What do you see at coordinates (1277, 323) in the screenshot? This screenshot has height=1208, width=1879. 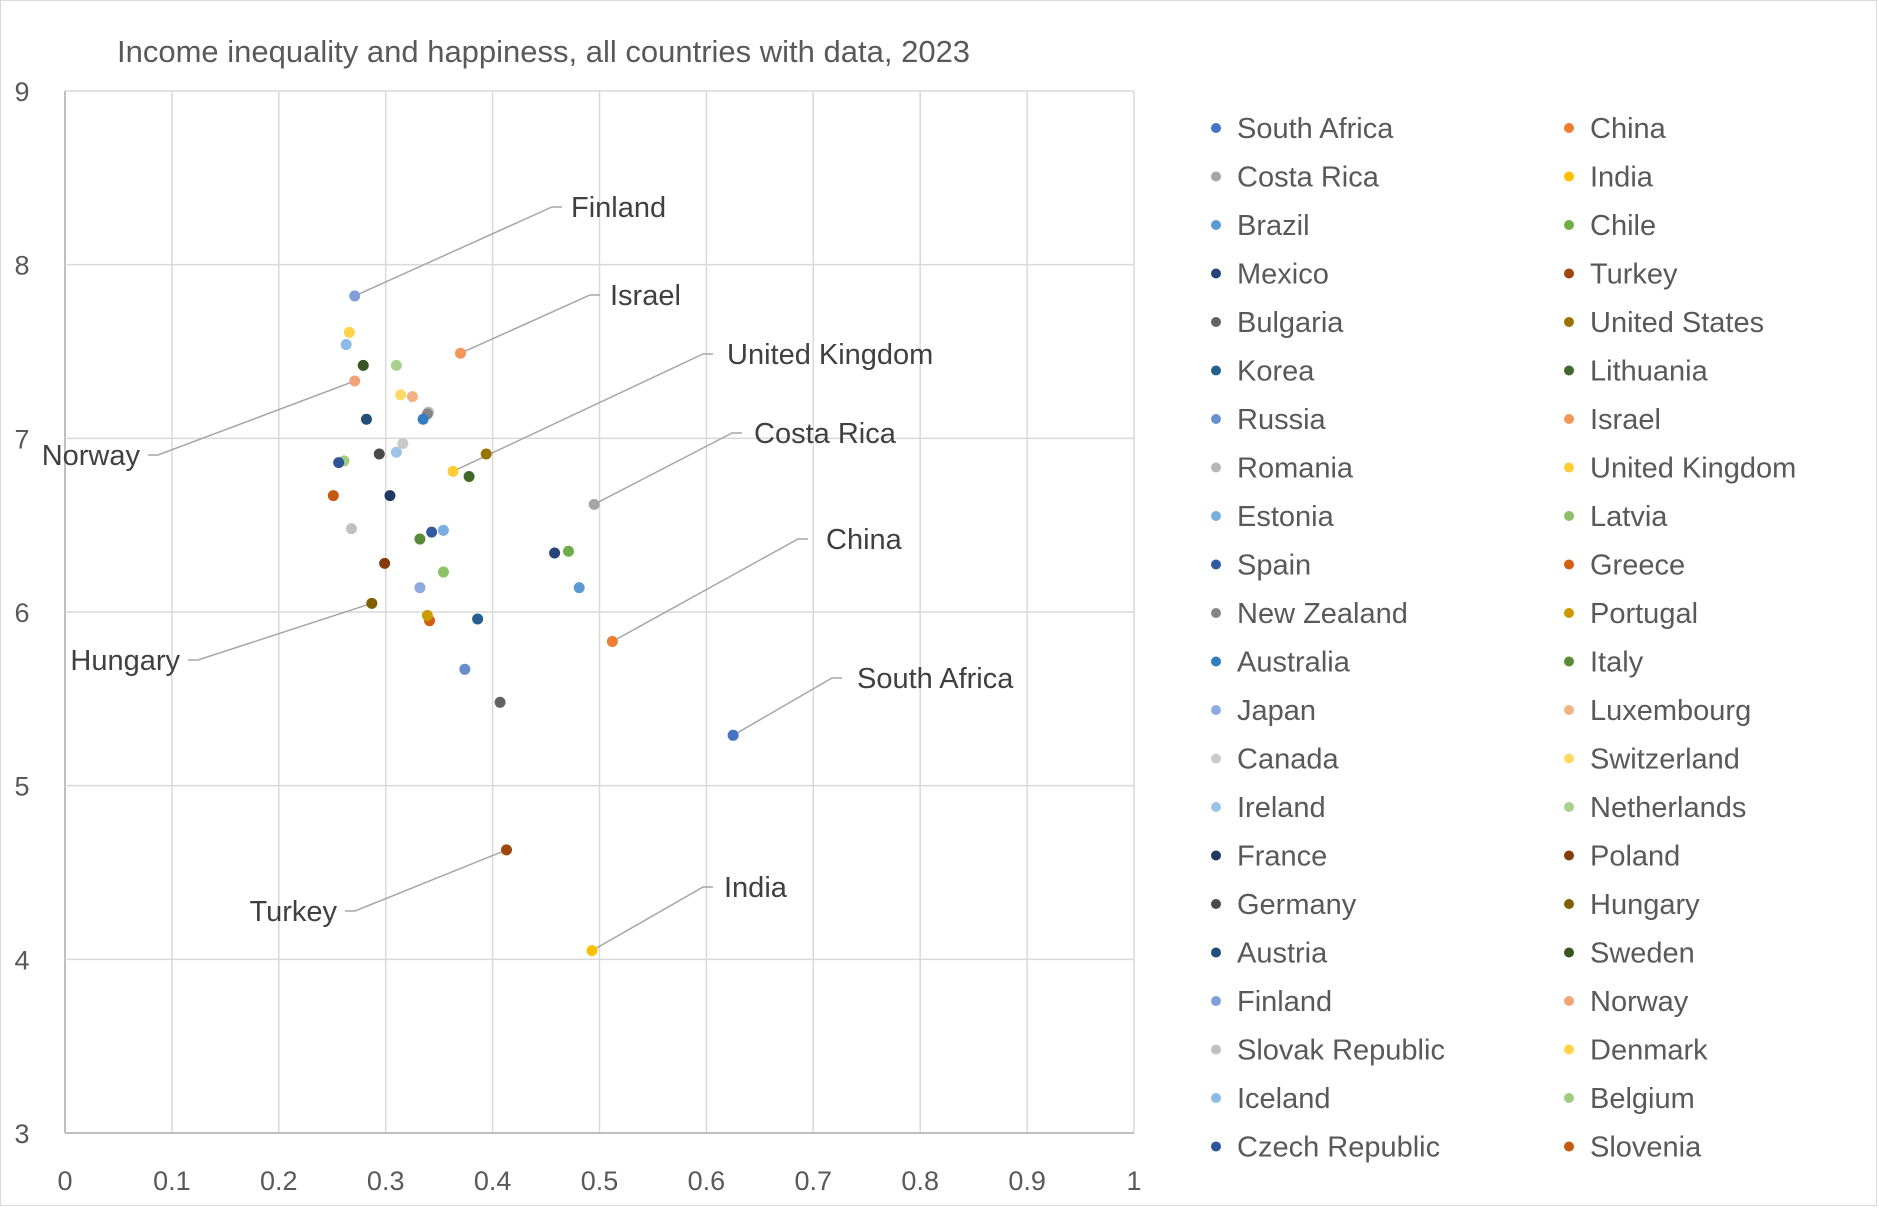 I see `legend-item: Bulgaria` at bounding box center [1277, 323].